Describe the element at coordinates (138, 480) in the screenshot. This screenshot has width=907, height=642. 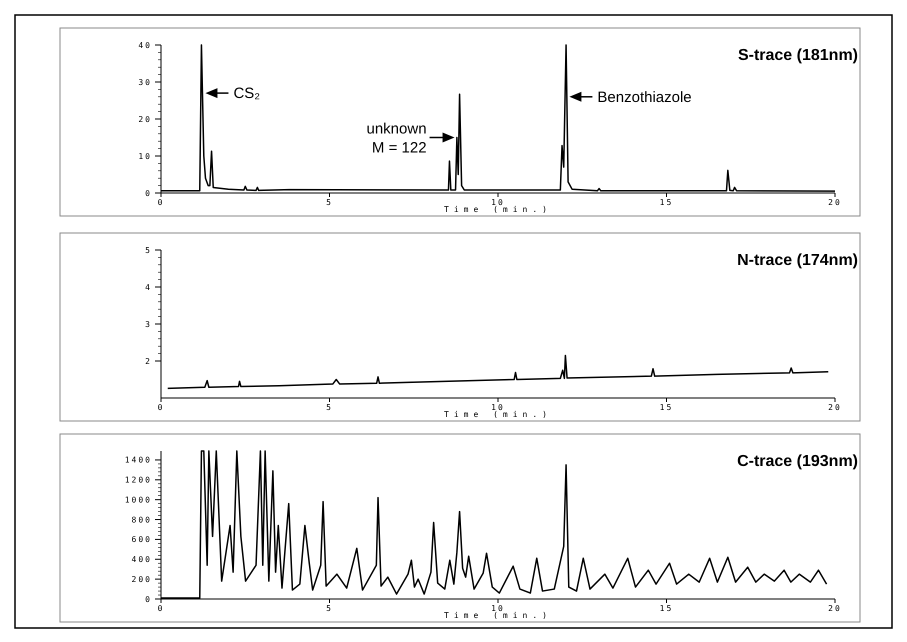
I see `y-tick-label: 1200` at that location.